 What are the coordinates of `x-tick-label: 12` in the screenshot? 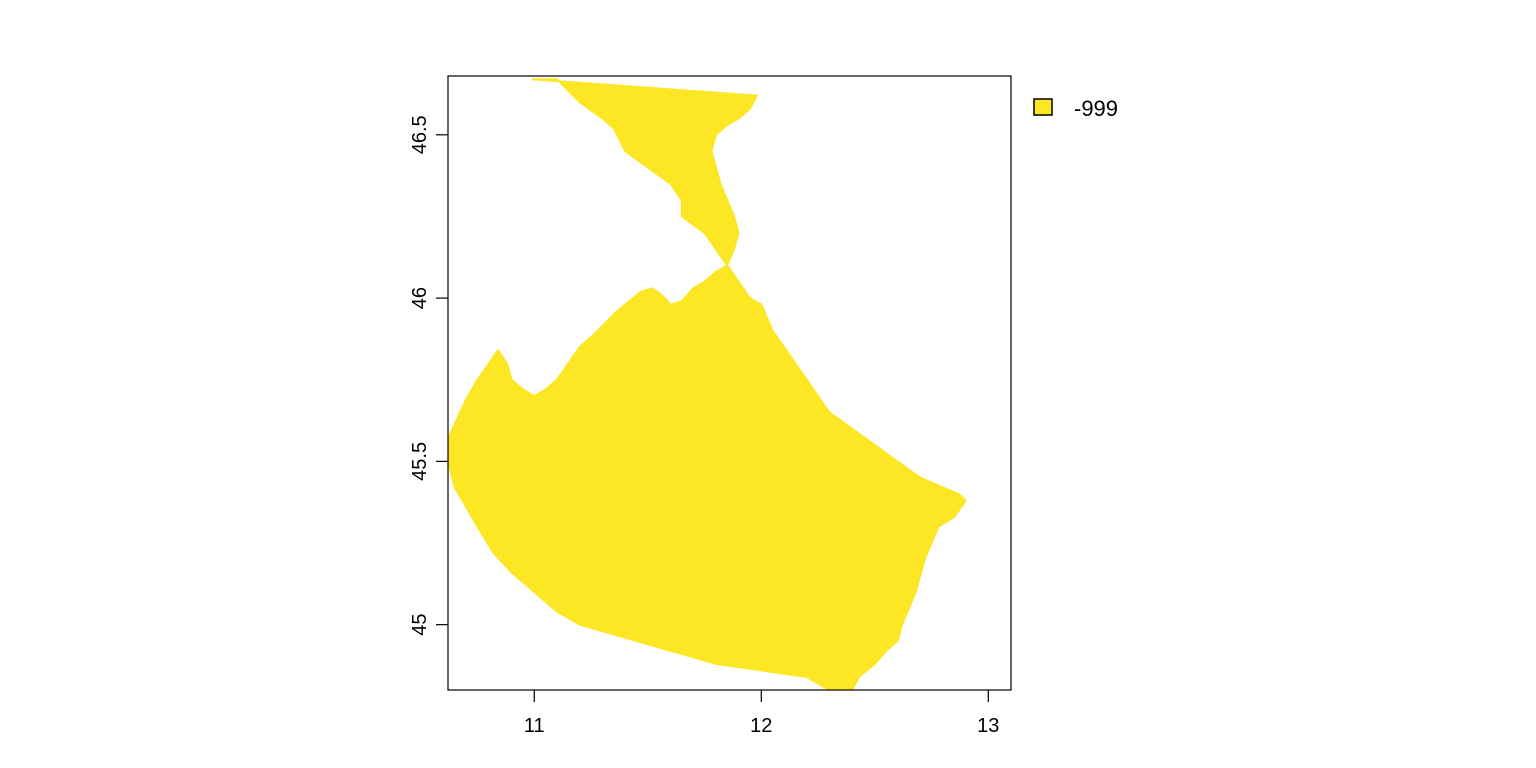 It's located at (761, 726).